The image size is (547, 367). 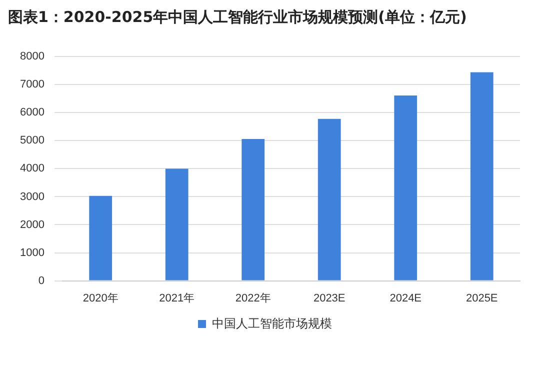 I want to click on y-tick-label: 0, so click(x=41, y=280).